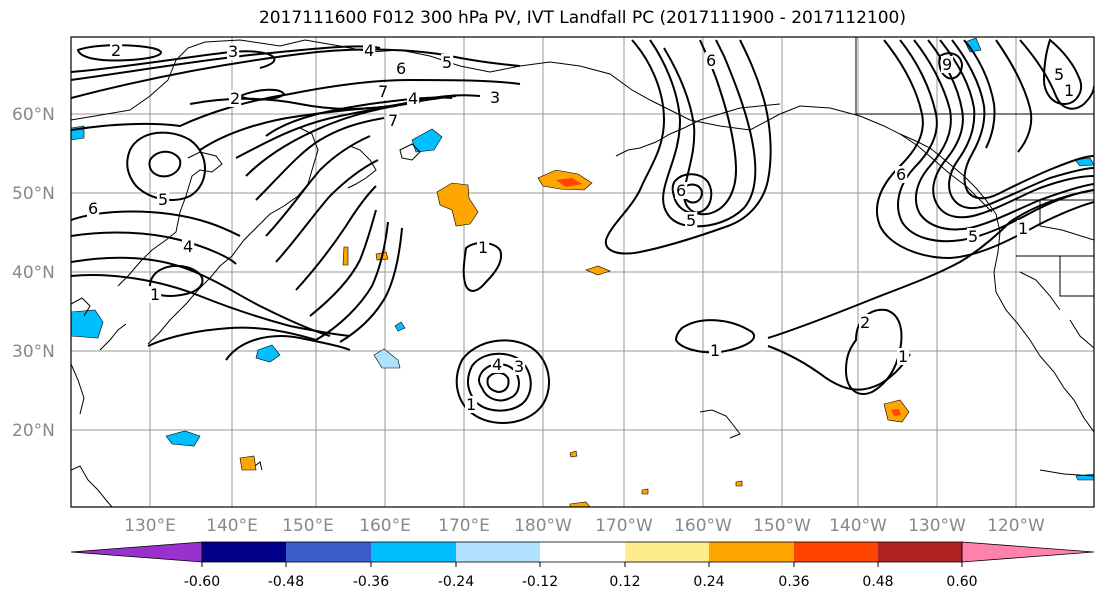  What do you see at coordinates (371, 582) in the screenshot?
I see `colorbar-tick-label: -0.36` at bounding box center [371, 582].